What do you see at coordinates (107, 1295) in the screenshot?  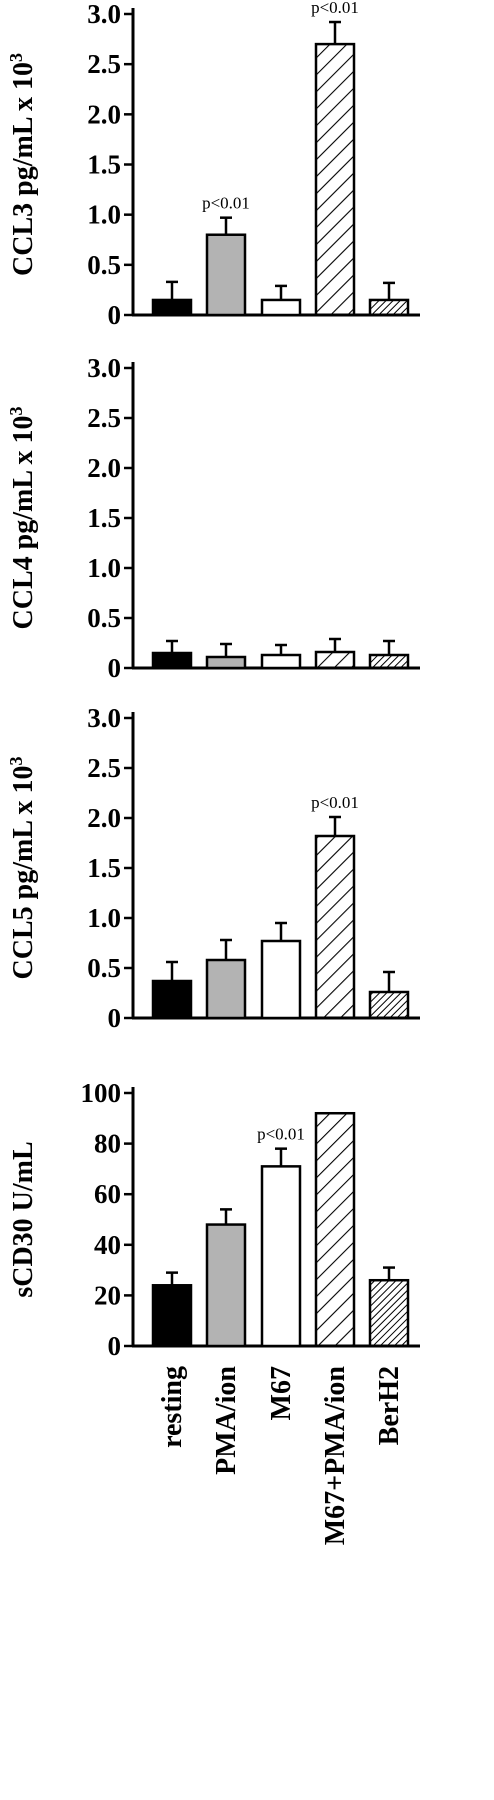 I see `y-tick-label: 20` at bounding box center [107, 1295].